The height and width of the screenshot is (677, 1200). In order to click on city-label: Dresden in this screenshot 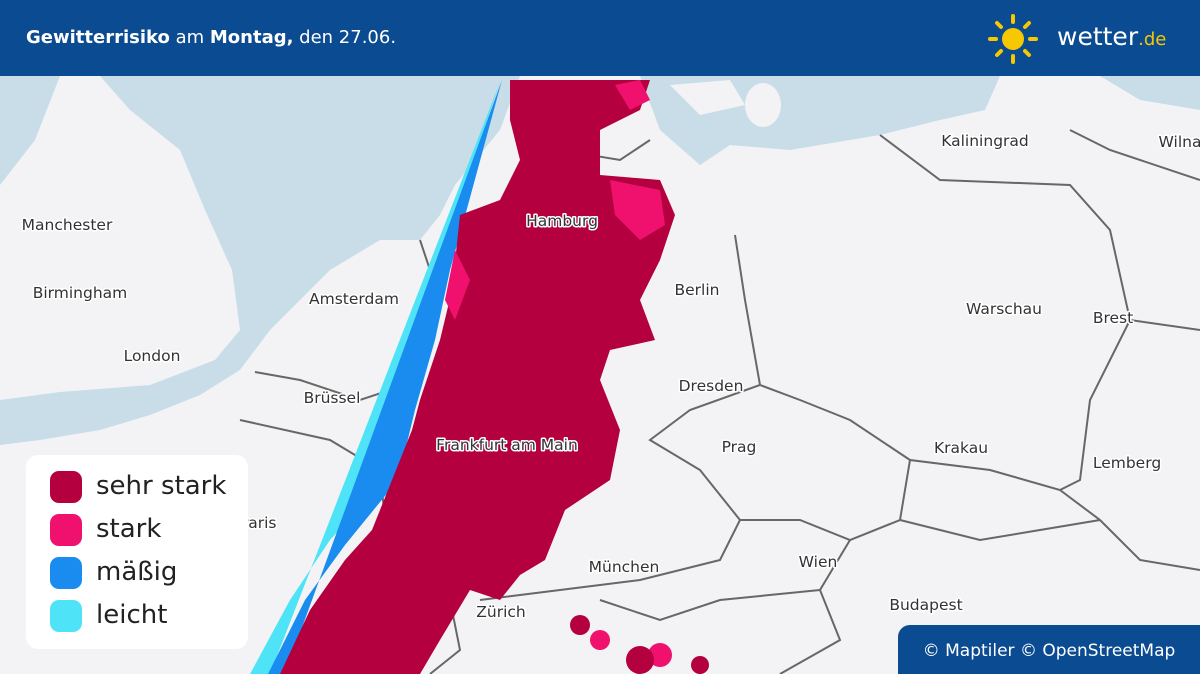, I will do `click(711, 386)`.